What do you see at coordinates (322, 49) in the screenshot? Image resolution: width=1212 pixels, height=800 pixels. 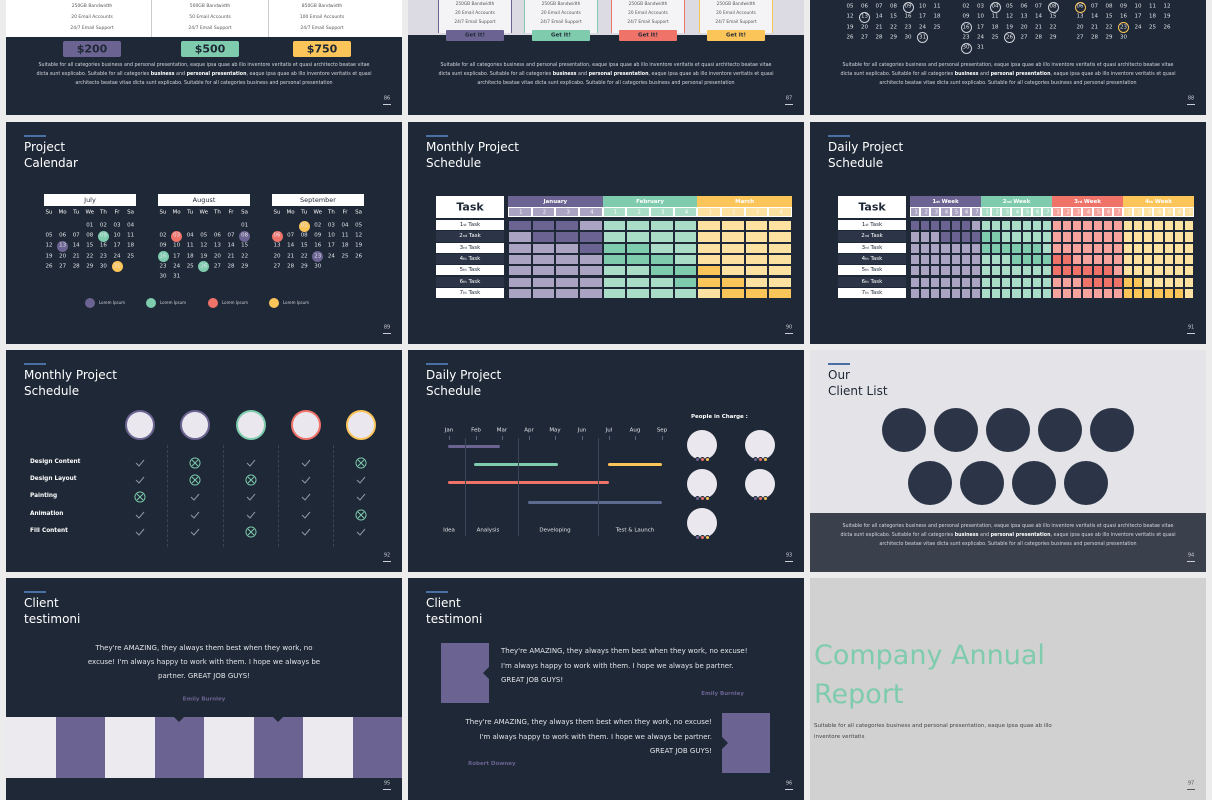 I see `price: $750` at bounding box center [322, 49].